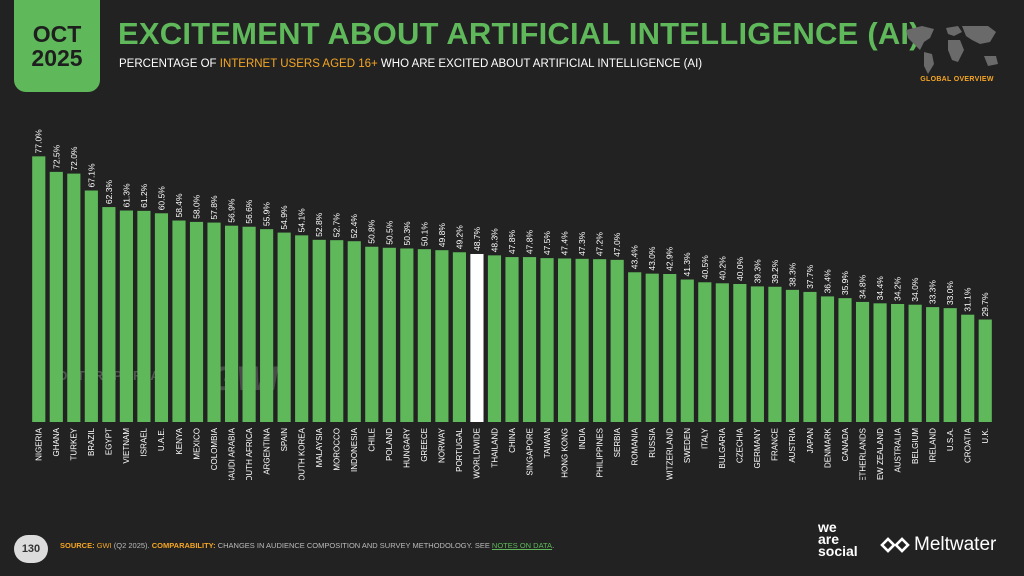 The height and width of the screenshot is (576, 1024). I want to click on category-label: AUSTRALIA, so click(897, 449).